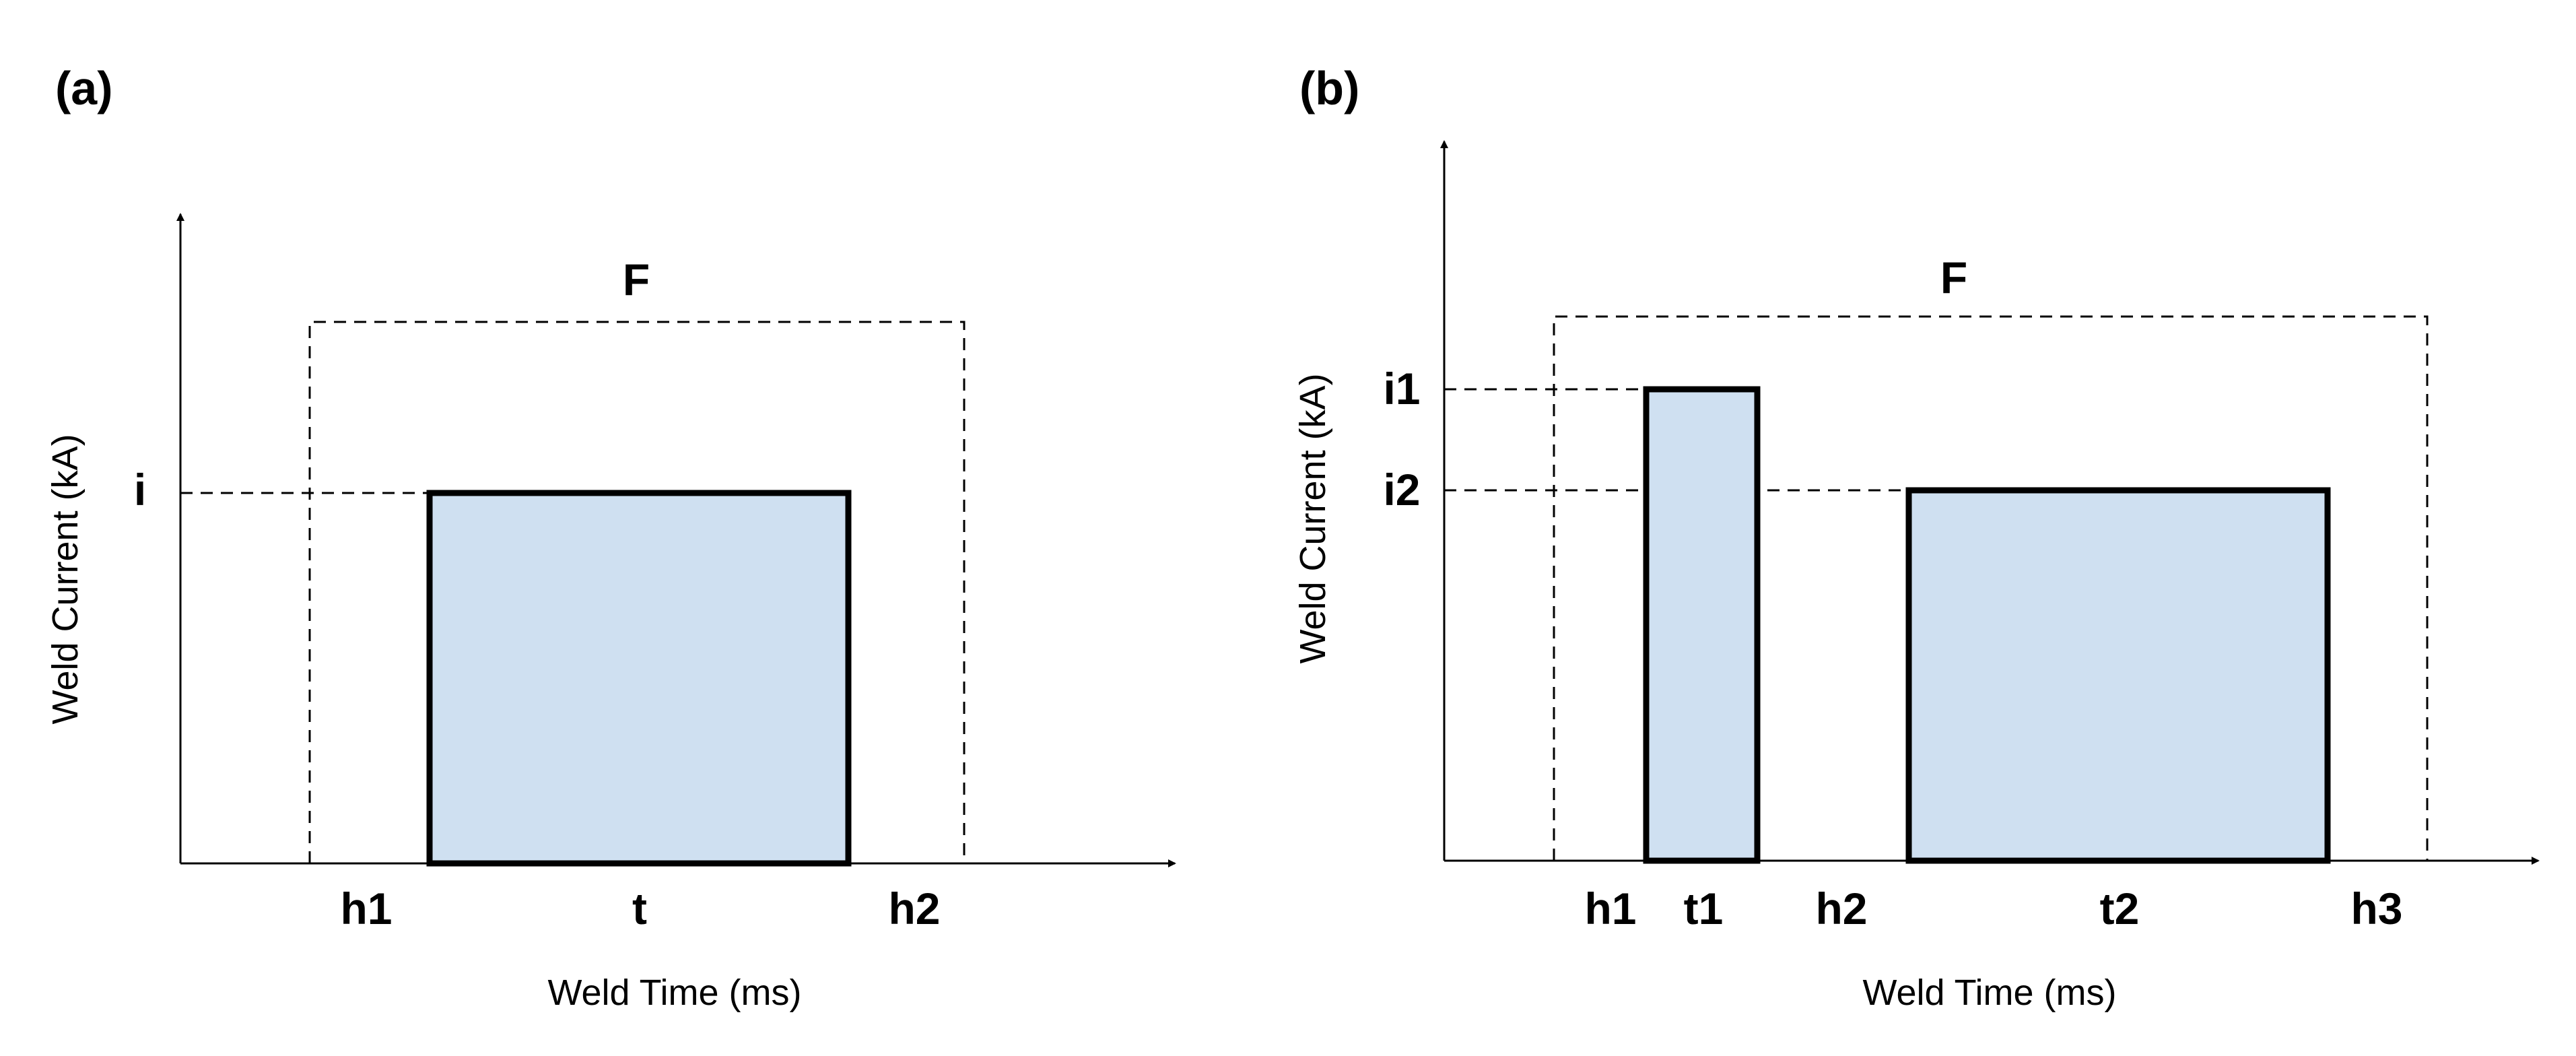 The image size is (2576, 1056). What do you see at coordinates (2376, 908) in the screenshot?
I see `panel-b-phase-h3: h3` at bounding box center [2376, 908].